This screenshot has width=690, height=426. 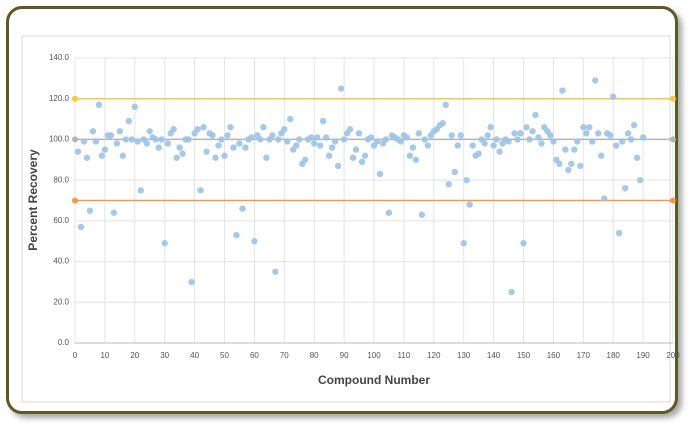 I want to click on y-tick-label: 120.0, so click(x=59, y=98).